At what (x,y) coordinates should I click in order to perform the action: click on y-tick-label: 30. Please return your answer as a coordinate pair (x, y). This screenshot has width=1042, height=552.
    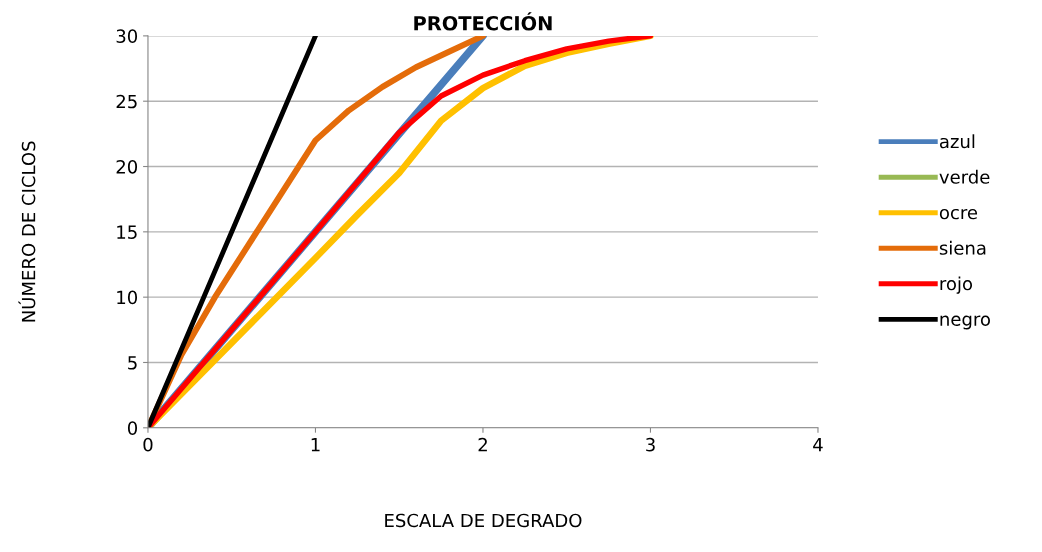
    Looking at the image, I should click on (127, 36).